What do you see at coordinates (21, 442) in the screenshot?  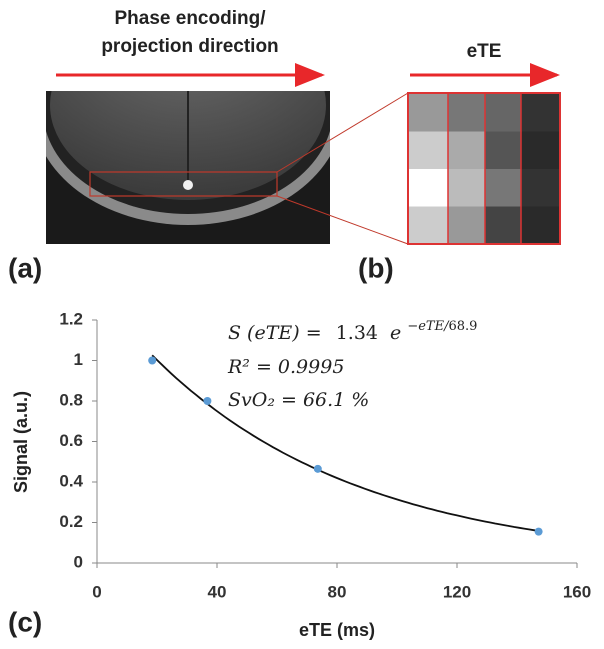 I see `y-axis-label: Signal (a.u.)` at bounding box center [21, 442].